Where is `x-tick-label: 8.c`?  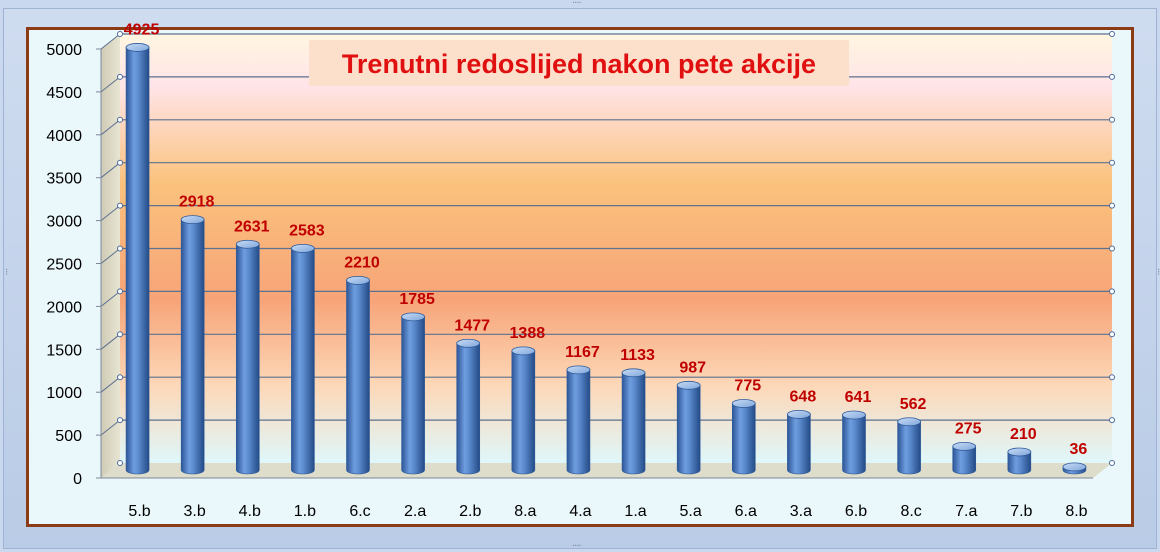
x-tick-label: 8.c is located at coordinates (910, 511).